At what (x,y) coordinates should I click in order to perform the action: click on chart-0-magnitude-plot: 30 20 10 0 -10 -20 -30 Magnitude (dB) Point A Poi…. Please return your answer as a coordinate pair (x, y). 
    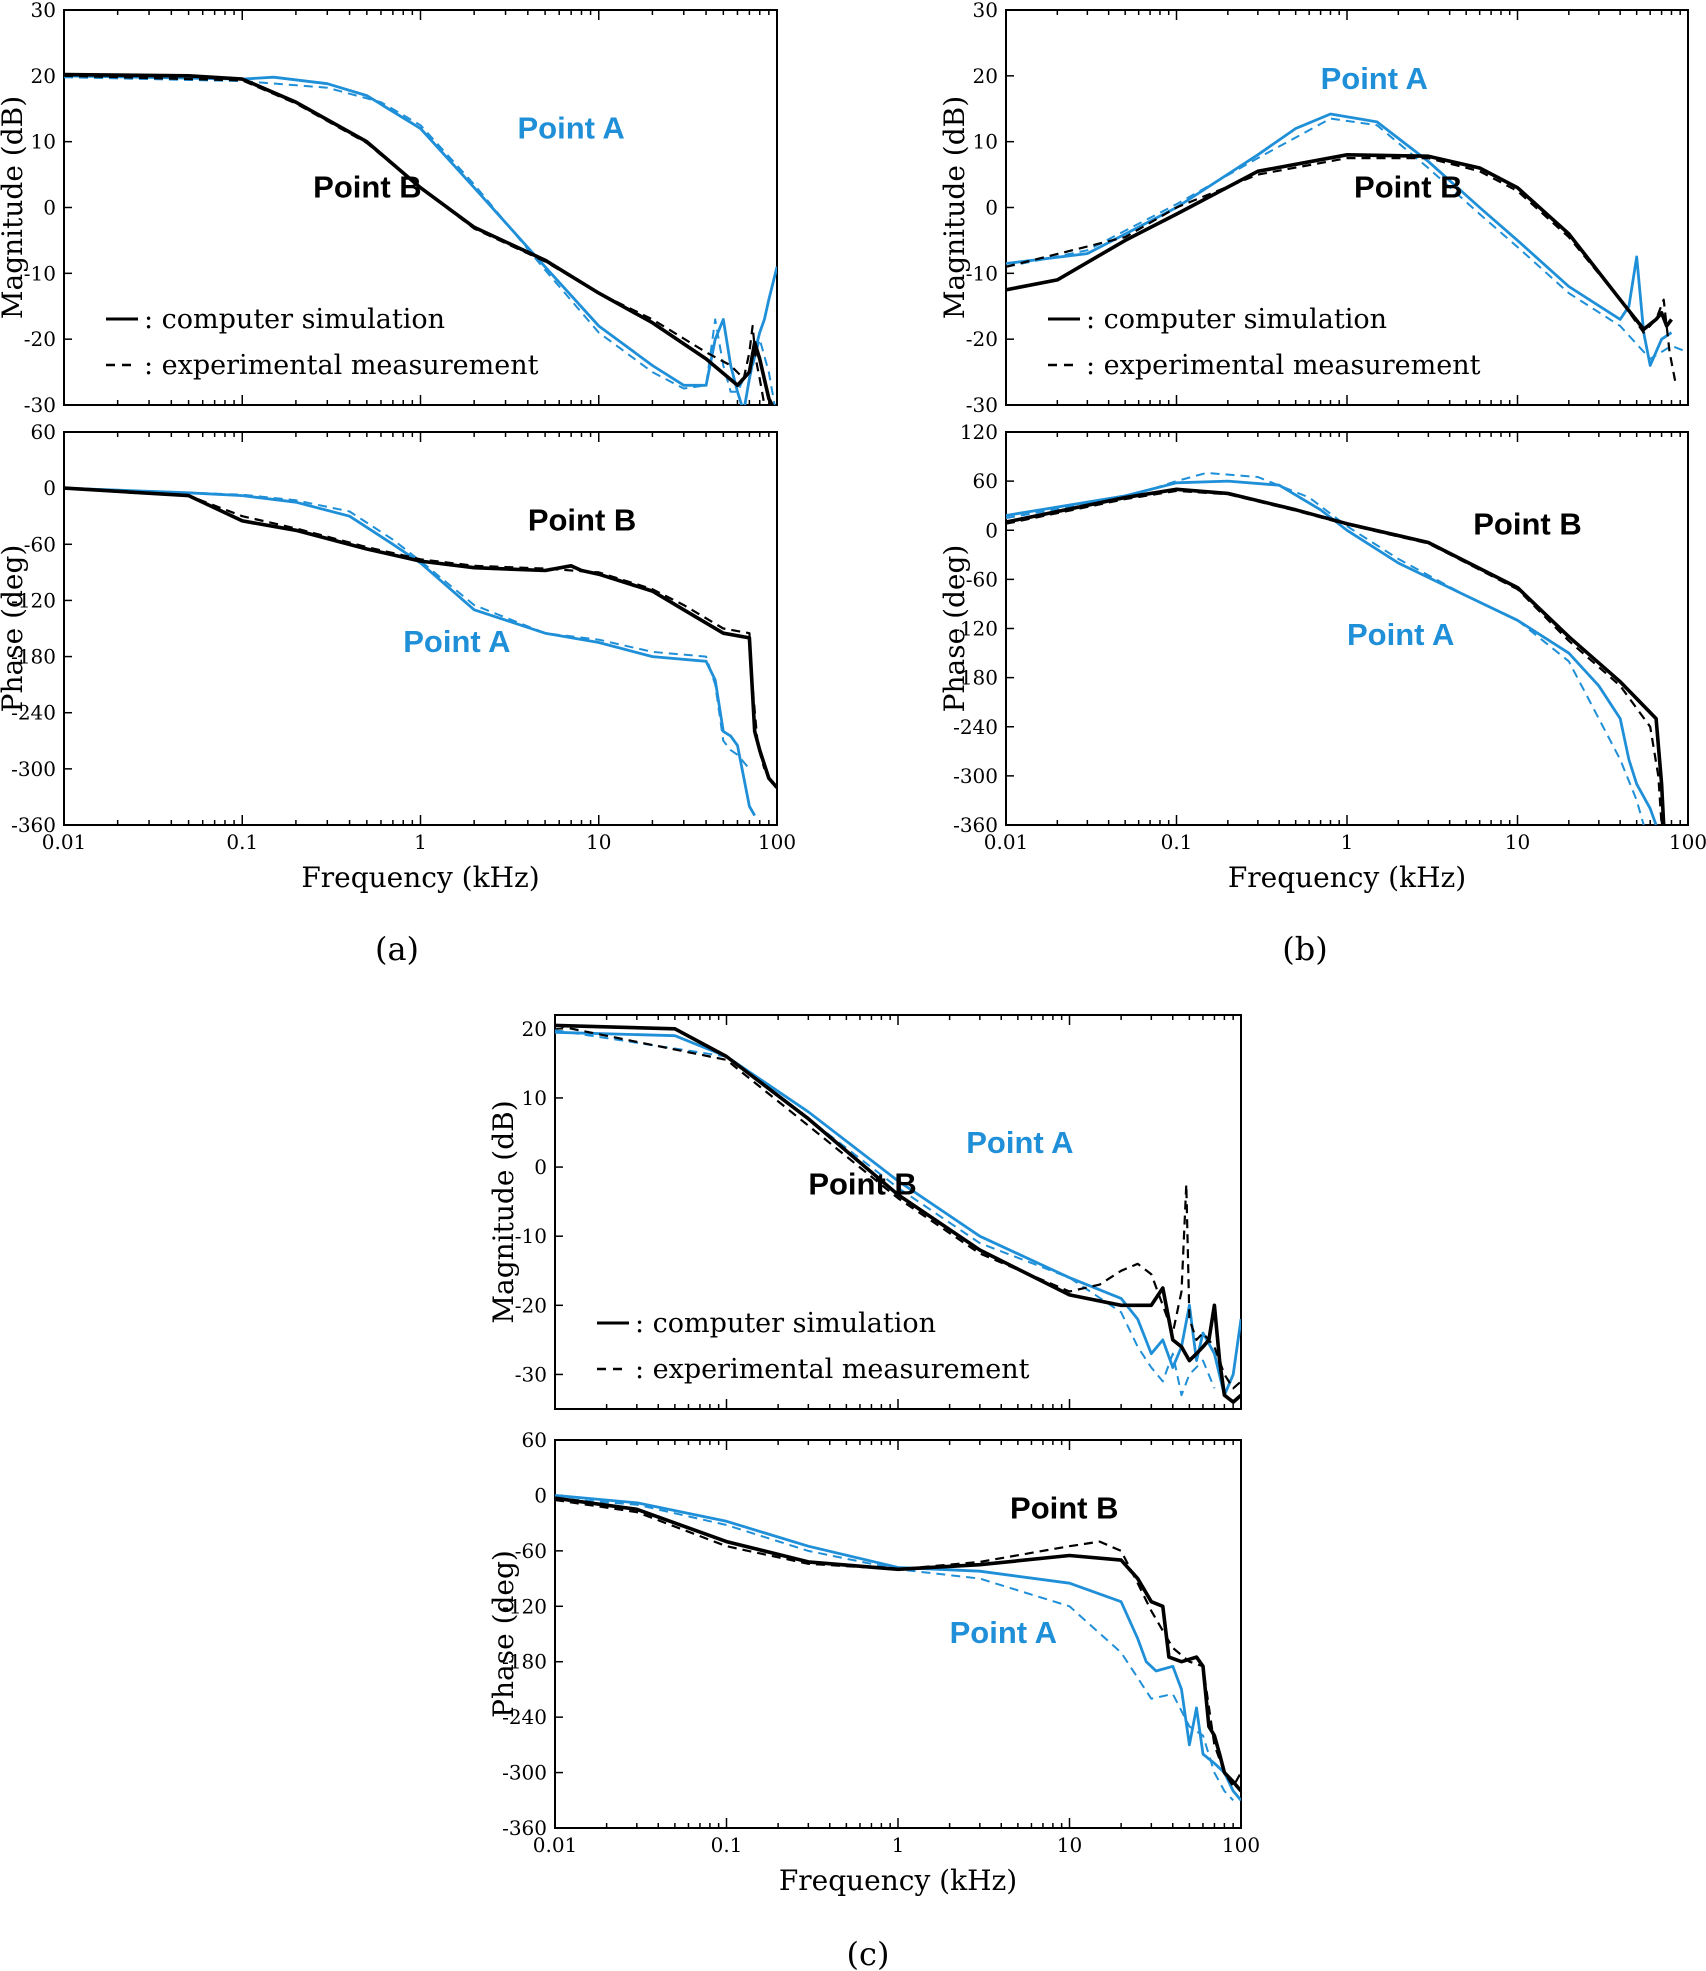
    Looking at the image, I should click on (389, 208).